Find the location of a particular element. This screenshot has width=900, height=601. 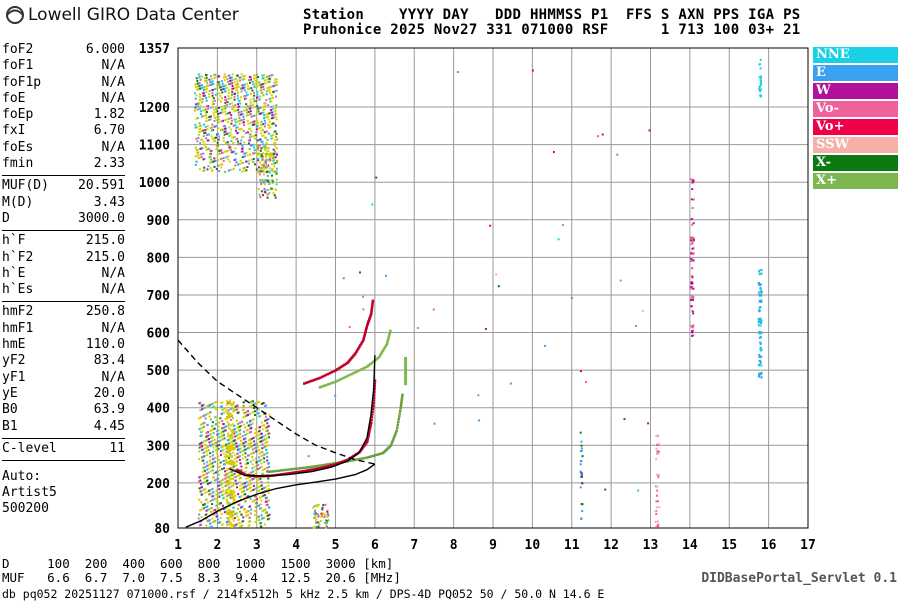

param-value: 250.8 is located at coordinates (105, 312).